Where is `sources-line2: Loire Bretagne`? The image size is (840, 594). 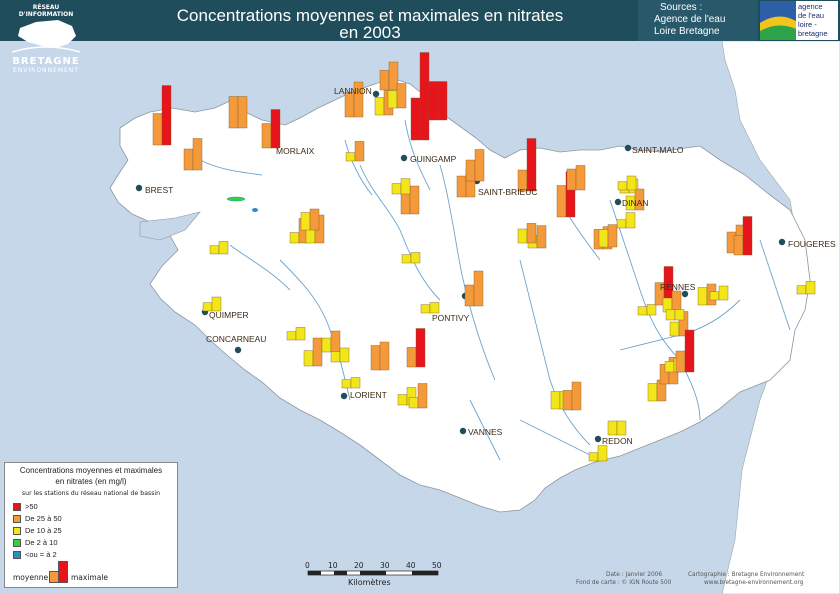
sources-line2: Loire Bretagne is located at coordinates (687, 31).